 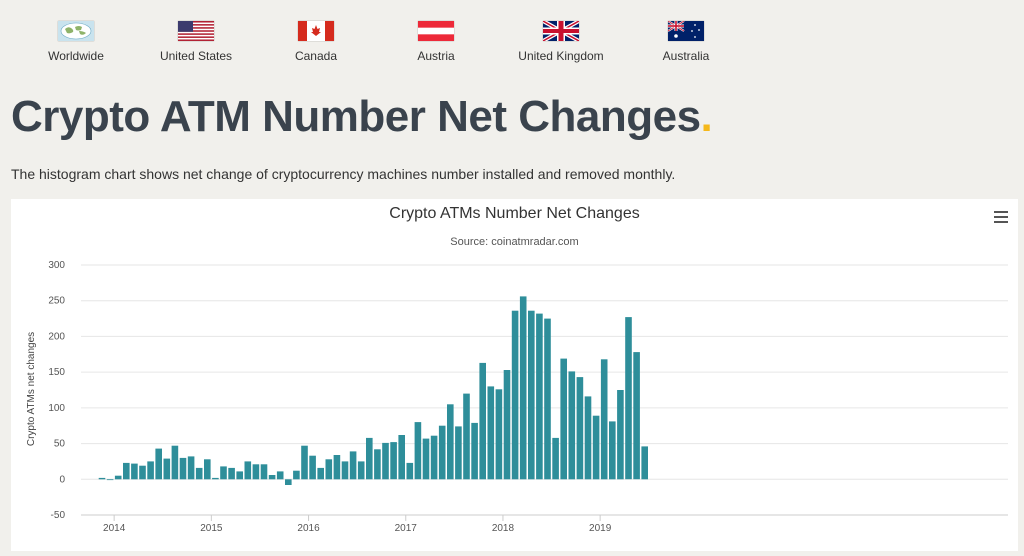 I want to click on country-tab-canada: Canada, so click(x=316, y=42).